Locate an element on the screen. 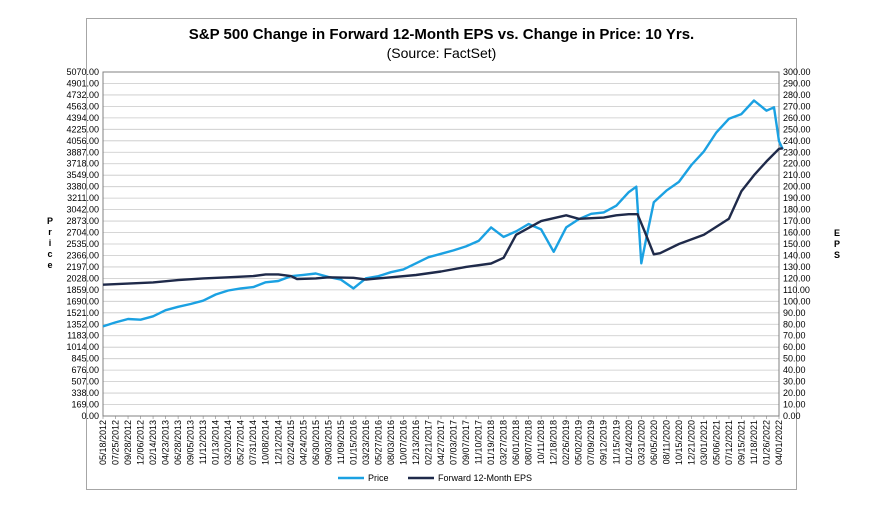 This screenshot has width=890, height=509. left-tick-label: 507.00 is located at coordinates (85, 382).